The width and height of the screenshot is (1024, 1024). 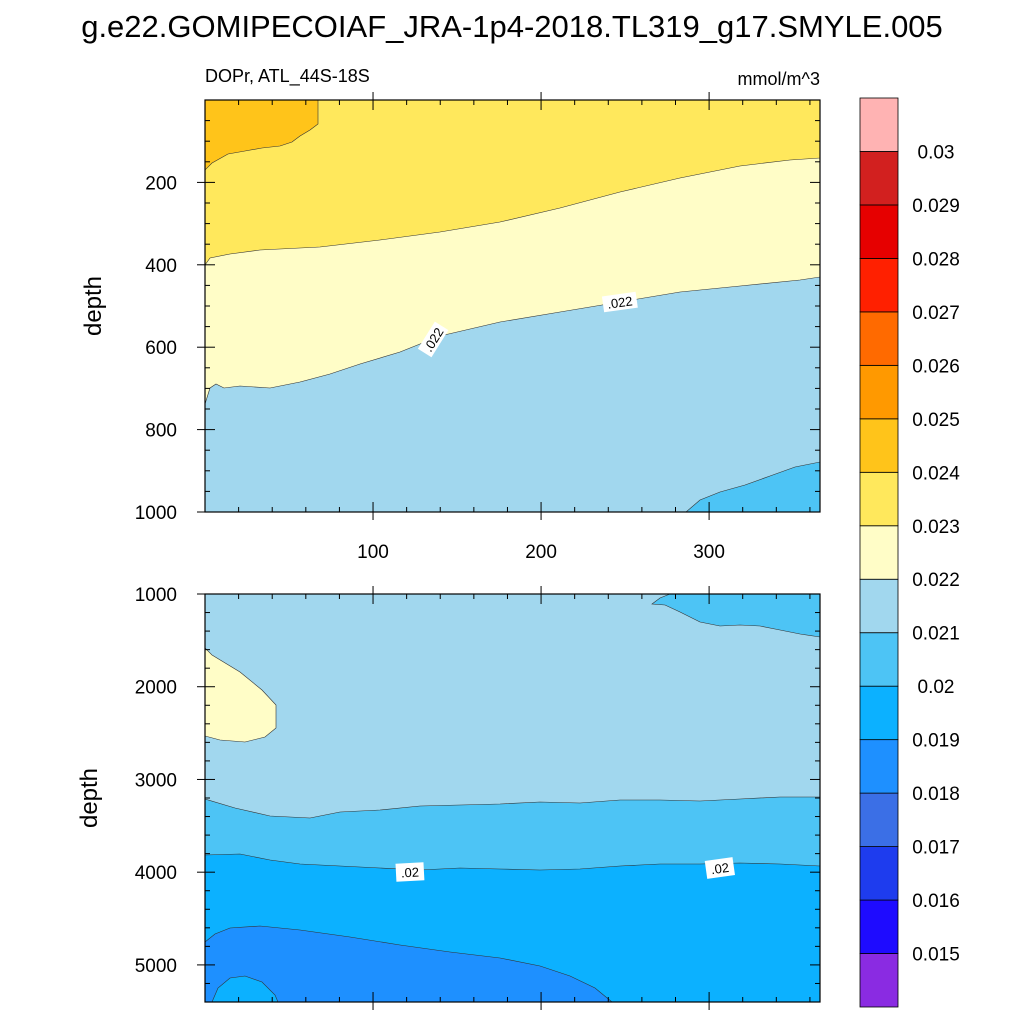 What do you see at coordinates (709, 552) in the screenshot?
I see `x-tick-label: 300` at bounding box center [709, 552].